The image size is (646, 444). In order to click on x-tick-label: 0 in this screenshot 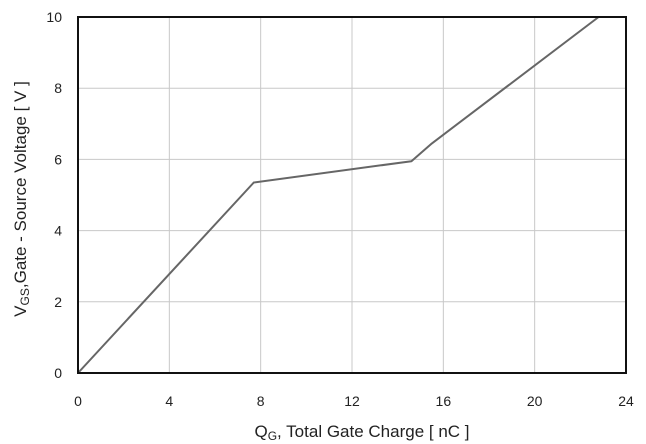, I will do `click(78, 401)`.